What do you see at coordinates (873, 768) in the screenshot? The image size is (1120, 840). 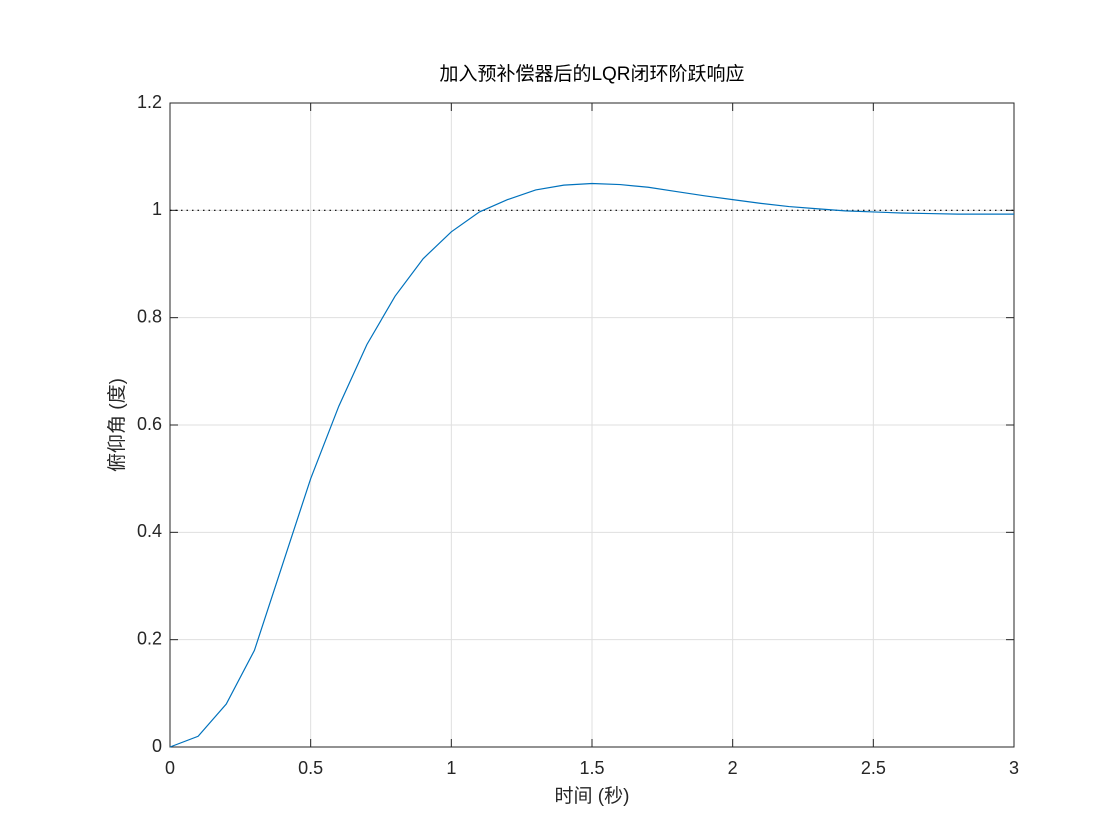 I see `x-tick-label: 2.5` at bounding box center [873, 768].